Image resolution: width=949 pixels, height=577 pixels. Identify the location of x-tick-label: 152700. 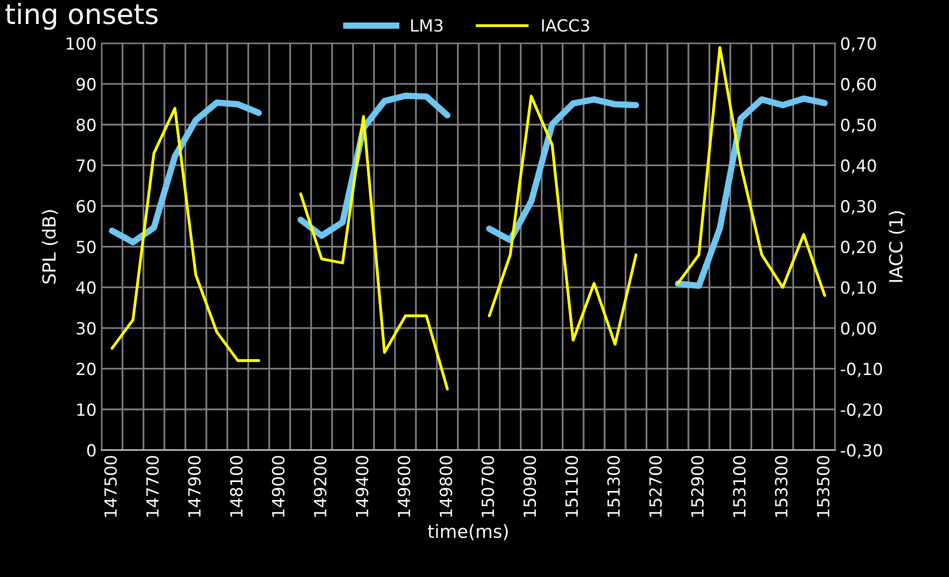
(655, 486).